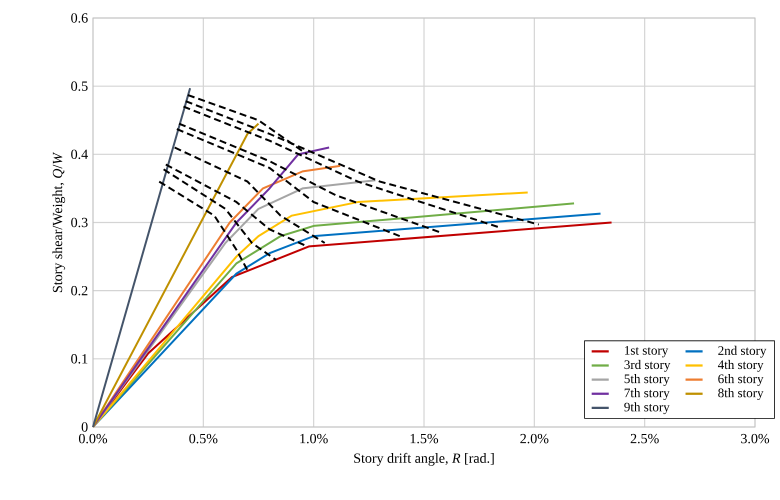 Image resolution: width=780 pixels, height=500 pixels. I want to click on legend-label: 9th story, so click(647, 408).